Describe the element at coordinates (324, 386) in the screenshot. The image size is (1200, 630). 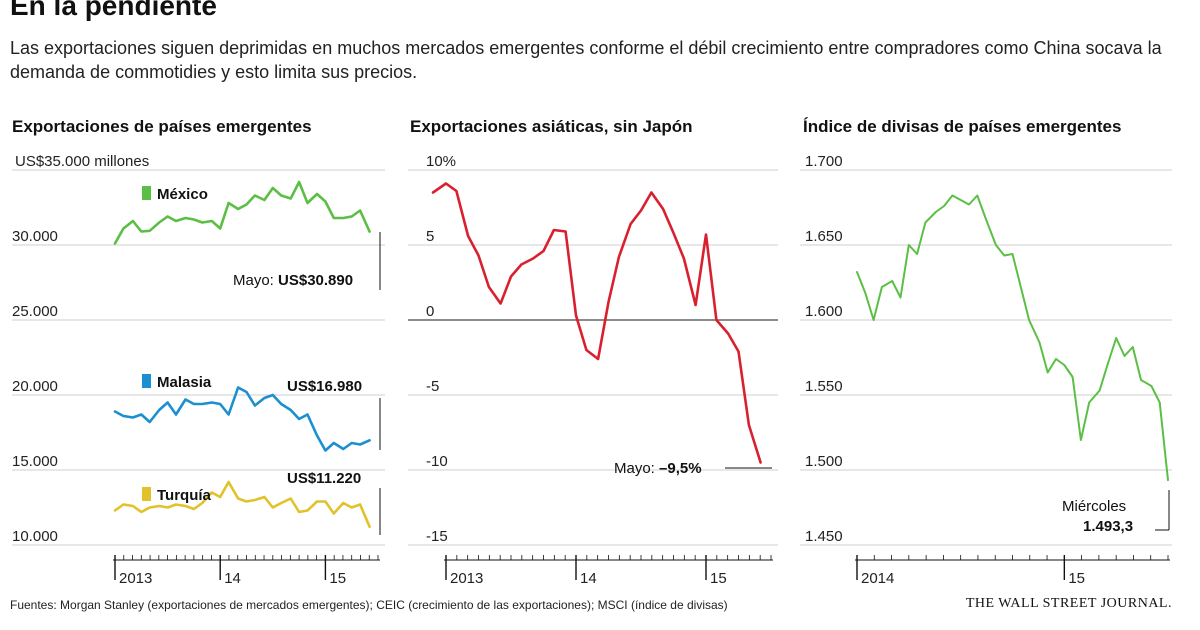
I see `annotation-malasia-value: US$16.980` at that location.